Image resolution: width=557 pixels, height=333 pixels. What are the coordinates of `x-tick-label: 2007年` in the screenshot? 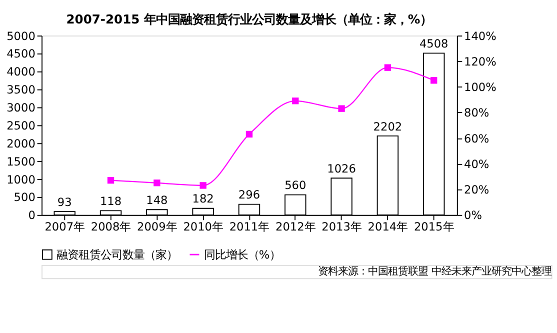 It's located at (64, 226).